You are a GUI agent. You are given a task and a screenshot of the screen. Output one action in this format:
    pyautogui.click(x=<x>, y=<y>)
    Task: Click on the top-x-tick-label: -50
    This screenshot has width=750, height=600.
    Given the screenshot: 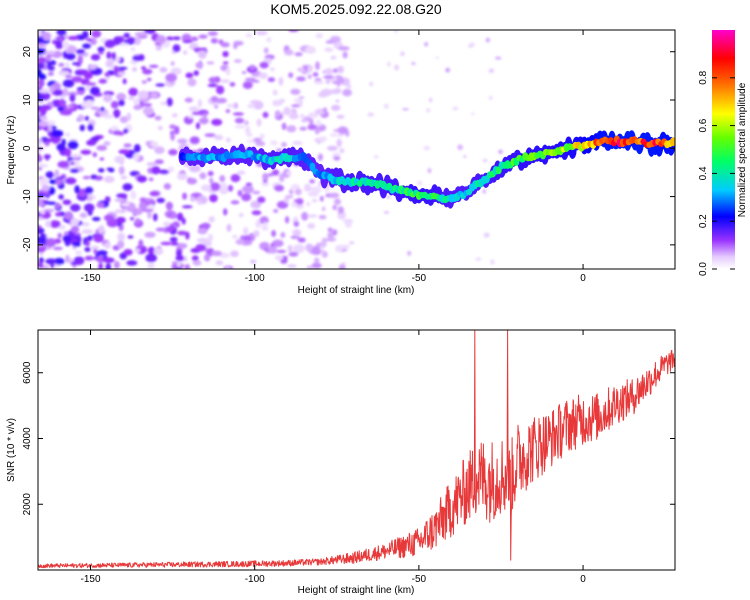 What is the action you would take?
    pyautogui.click(x=419, y=278)
    